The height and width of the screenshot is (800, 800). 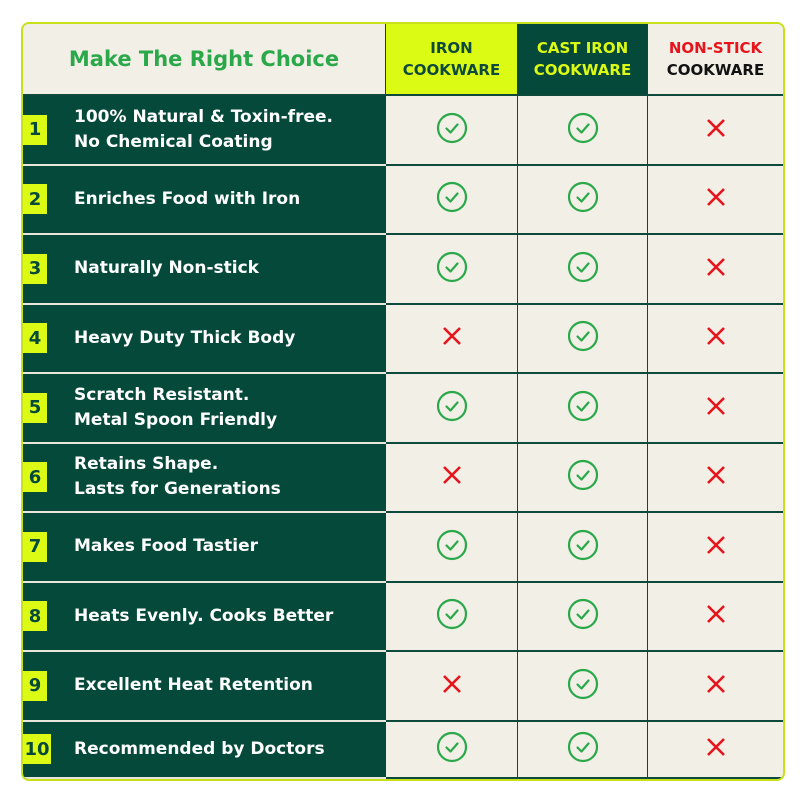 I want to click on feature-cell: 3 Naturally Non-stick, so click(x=204, y=270).